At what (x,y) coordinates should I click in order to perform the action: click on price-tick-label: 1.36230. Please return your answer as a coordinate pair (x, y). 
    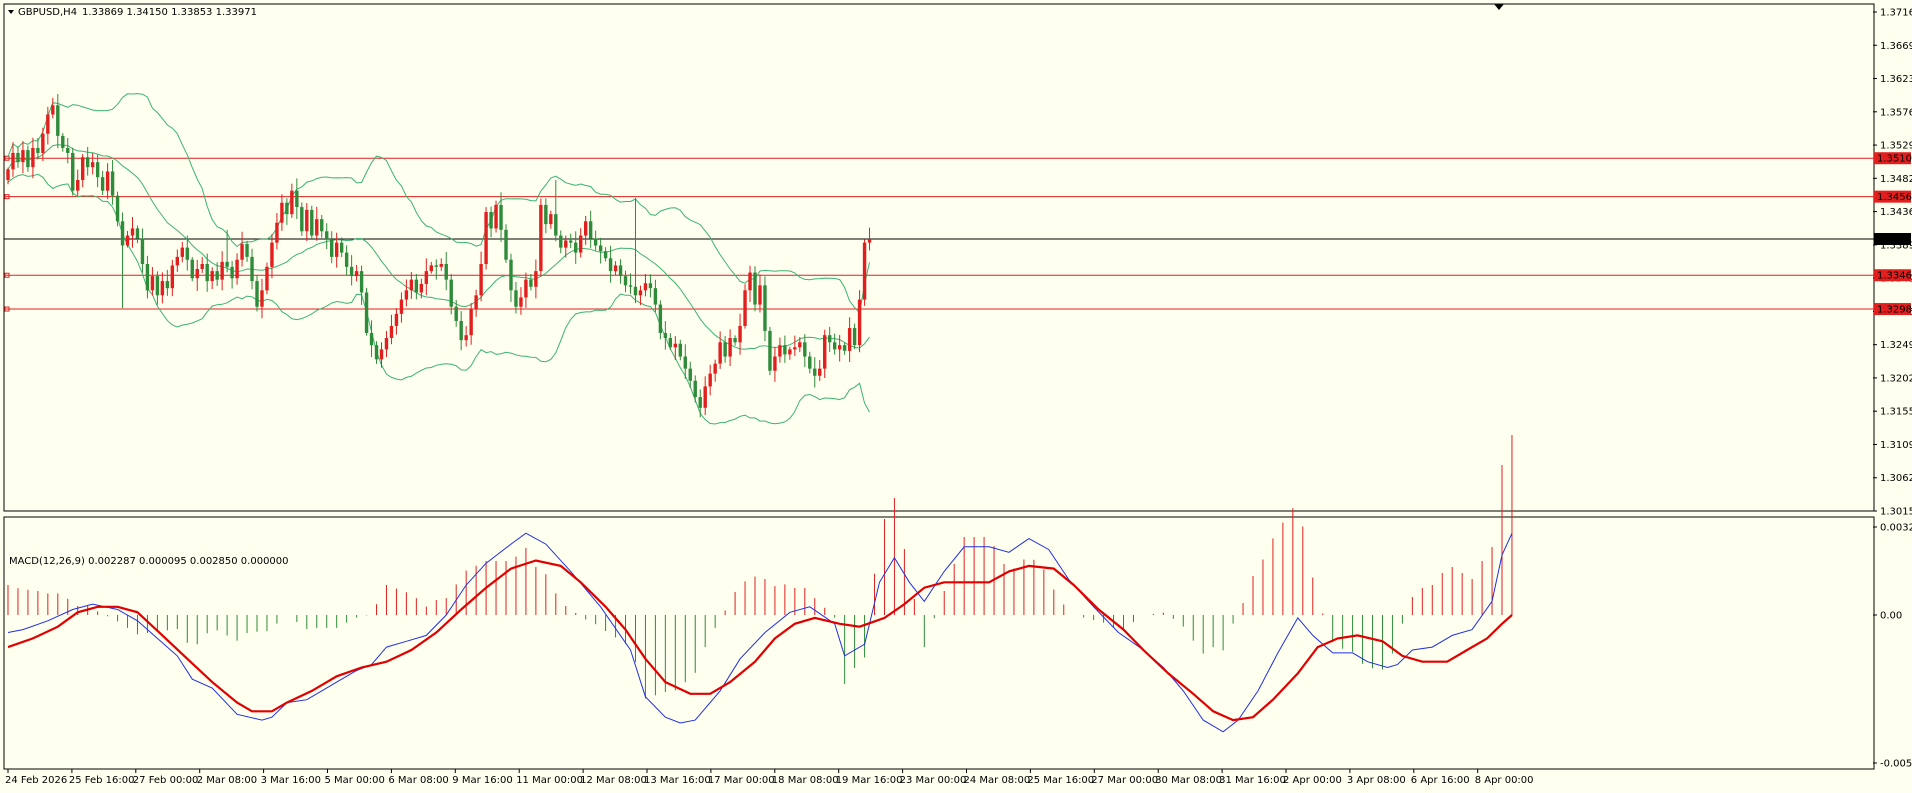
    Looking at the image, I should click on (1896, 79).